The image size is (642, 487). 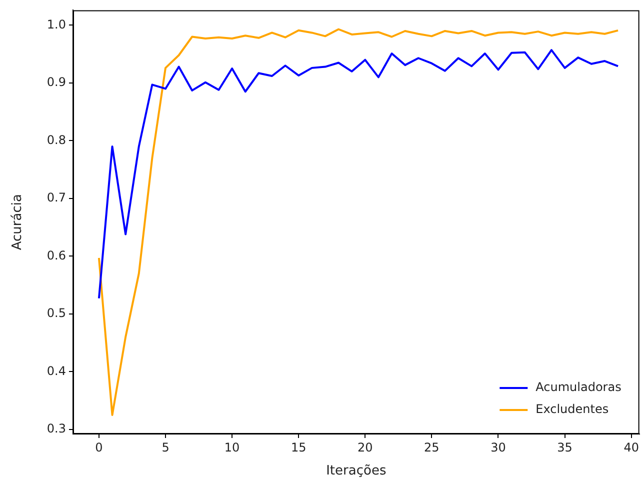 I want to click on x-tick-label: 25, so click(x=432, y=447).